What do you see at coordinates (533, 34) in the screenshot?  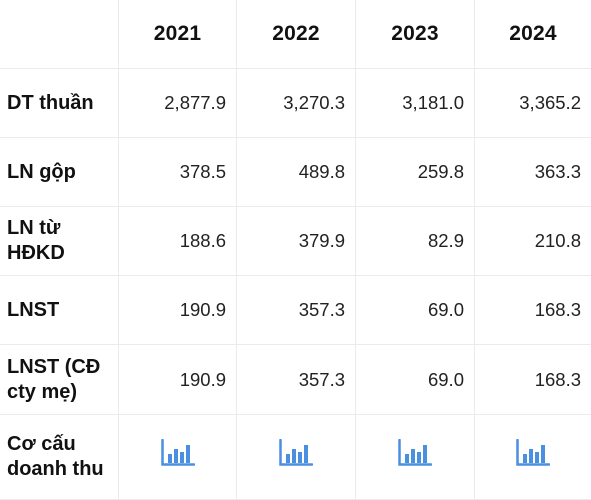 I see `column-header-2024: 2024` at bounding box center [533, 34].